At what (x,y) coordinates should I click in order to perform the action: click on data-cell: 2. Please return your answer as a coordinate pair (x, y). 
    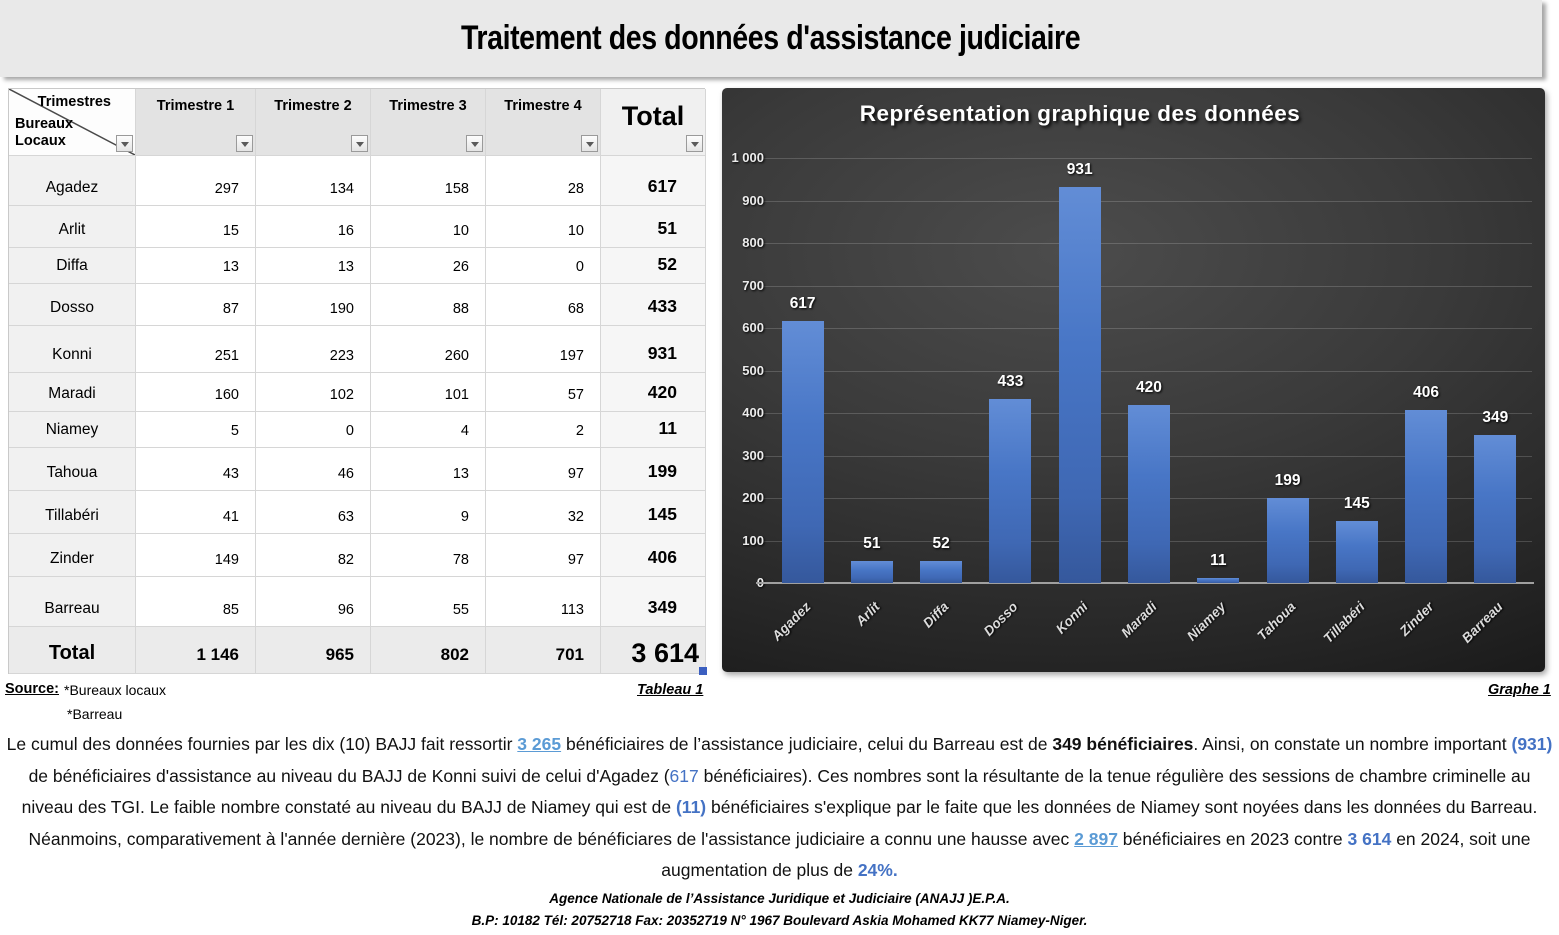
    Looking at the image, I should click on (543, 430).